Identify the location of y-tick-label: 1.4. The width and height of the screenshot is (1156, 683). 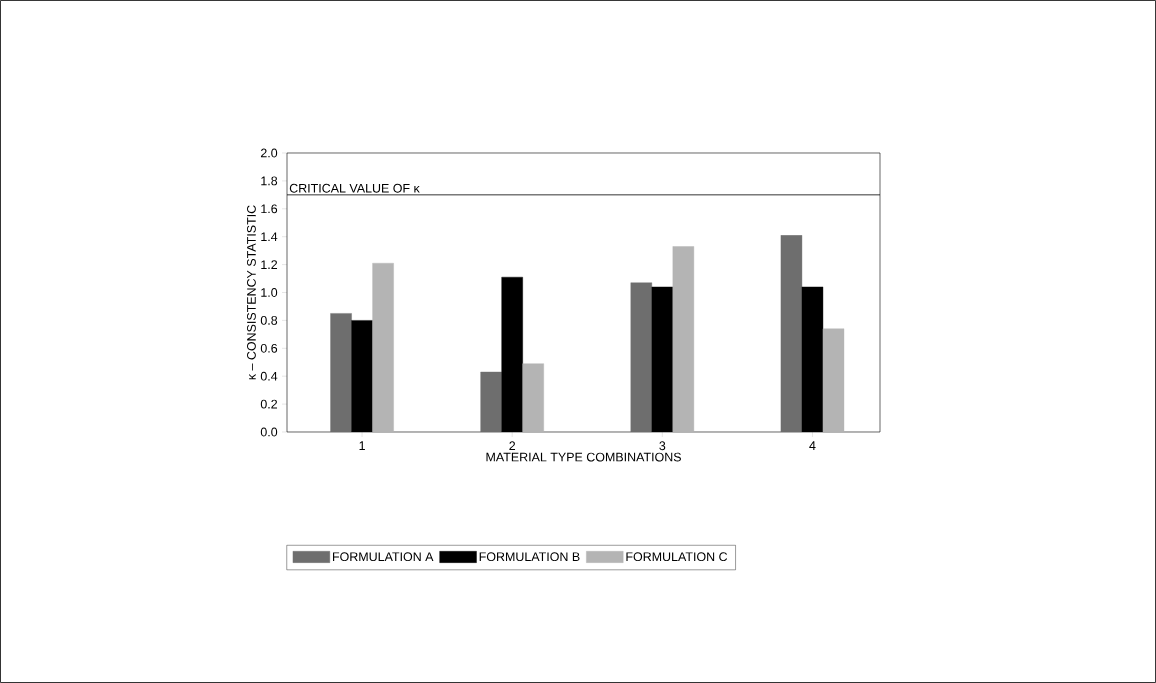
(269, 236).